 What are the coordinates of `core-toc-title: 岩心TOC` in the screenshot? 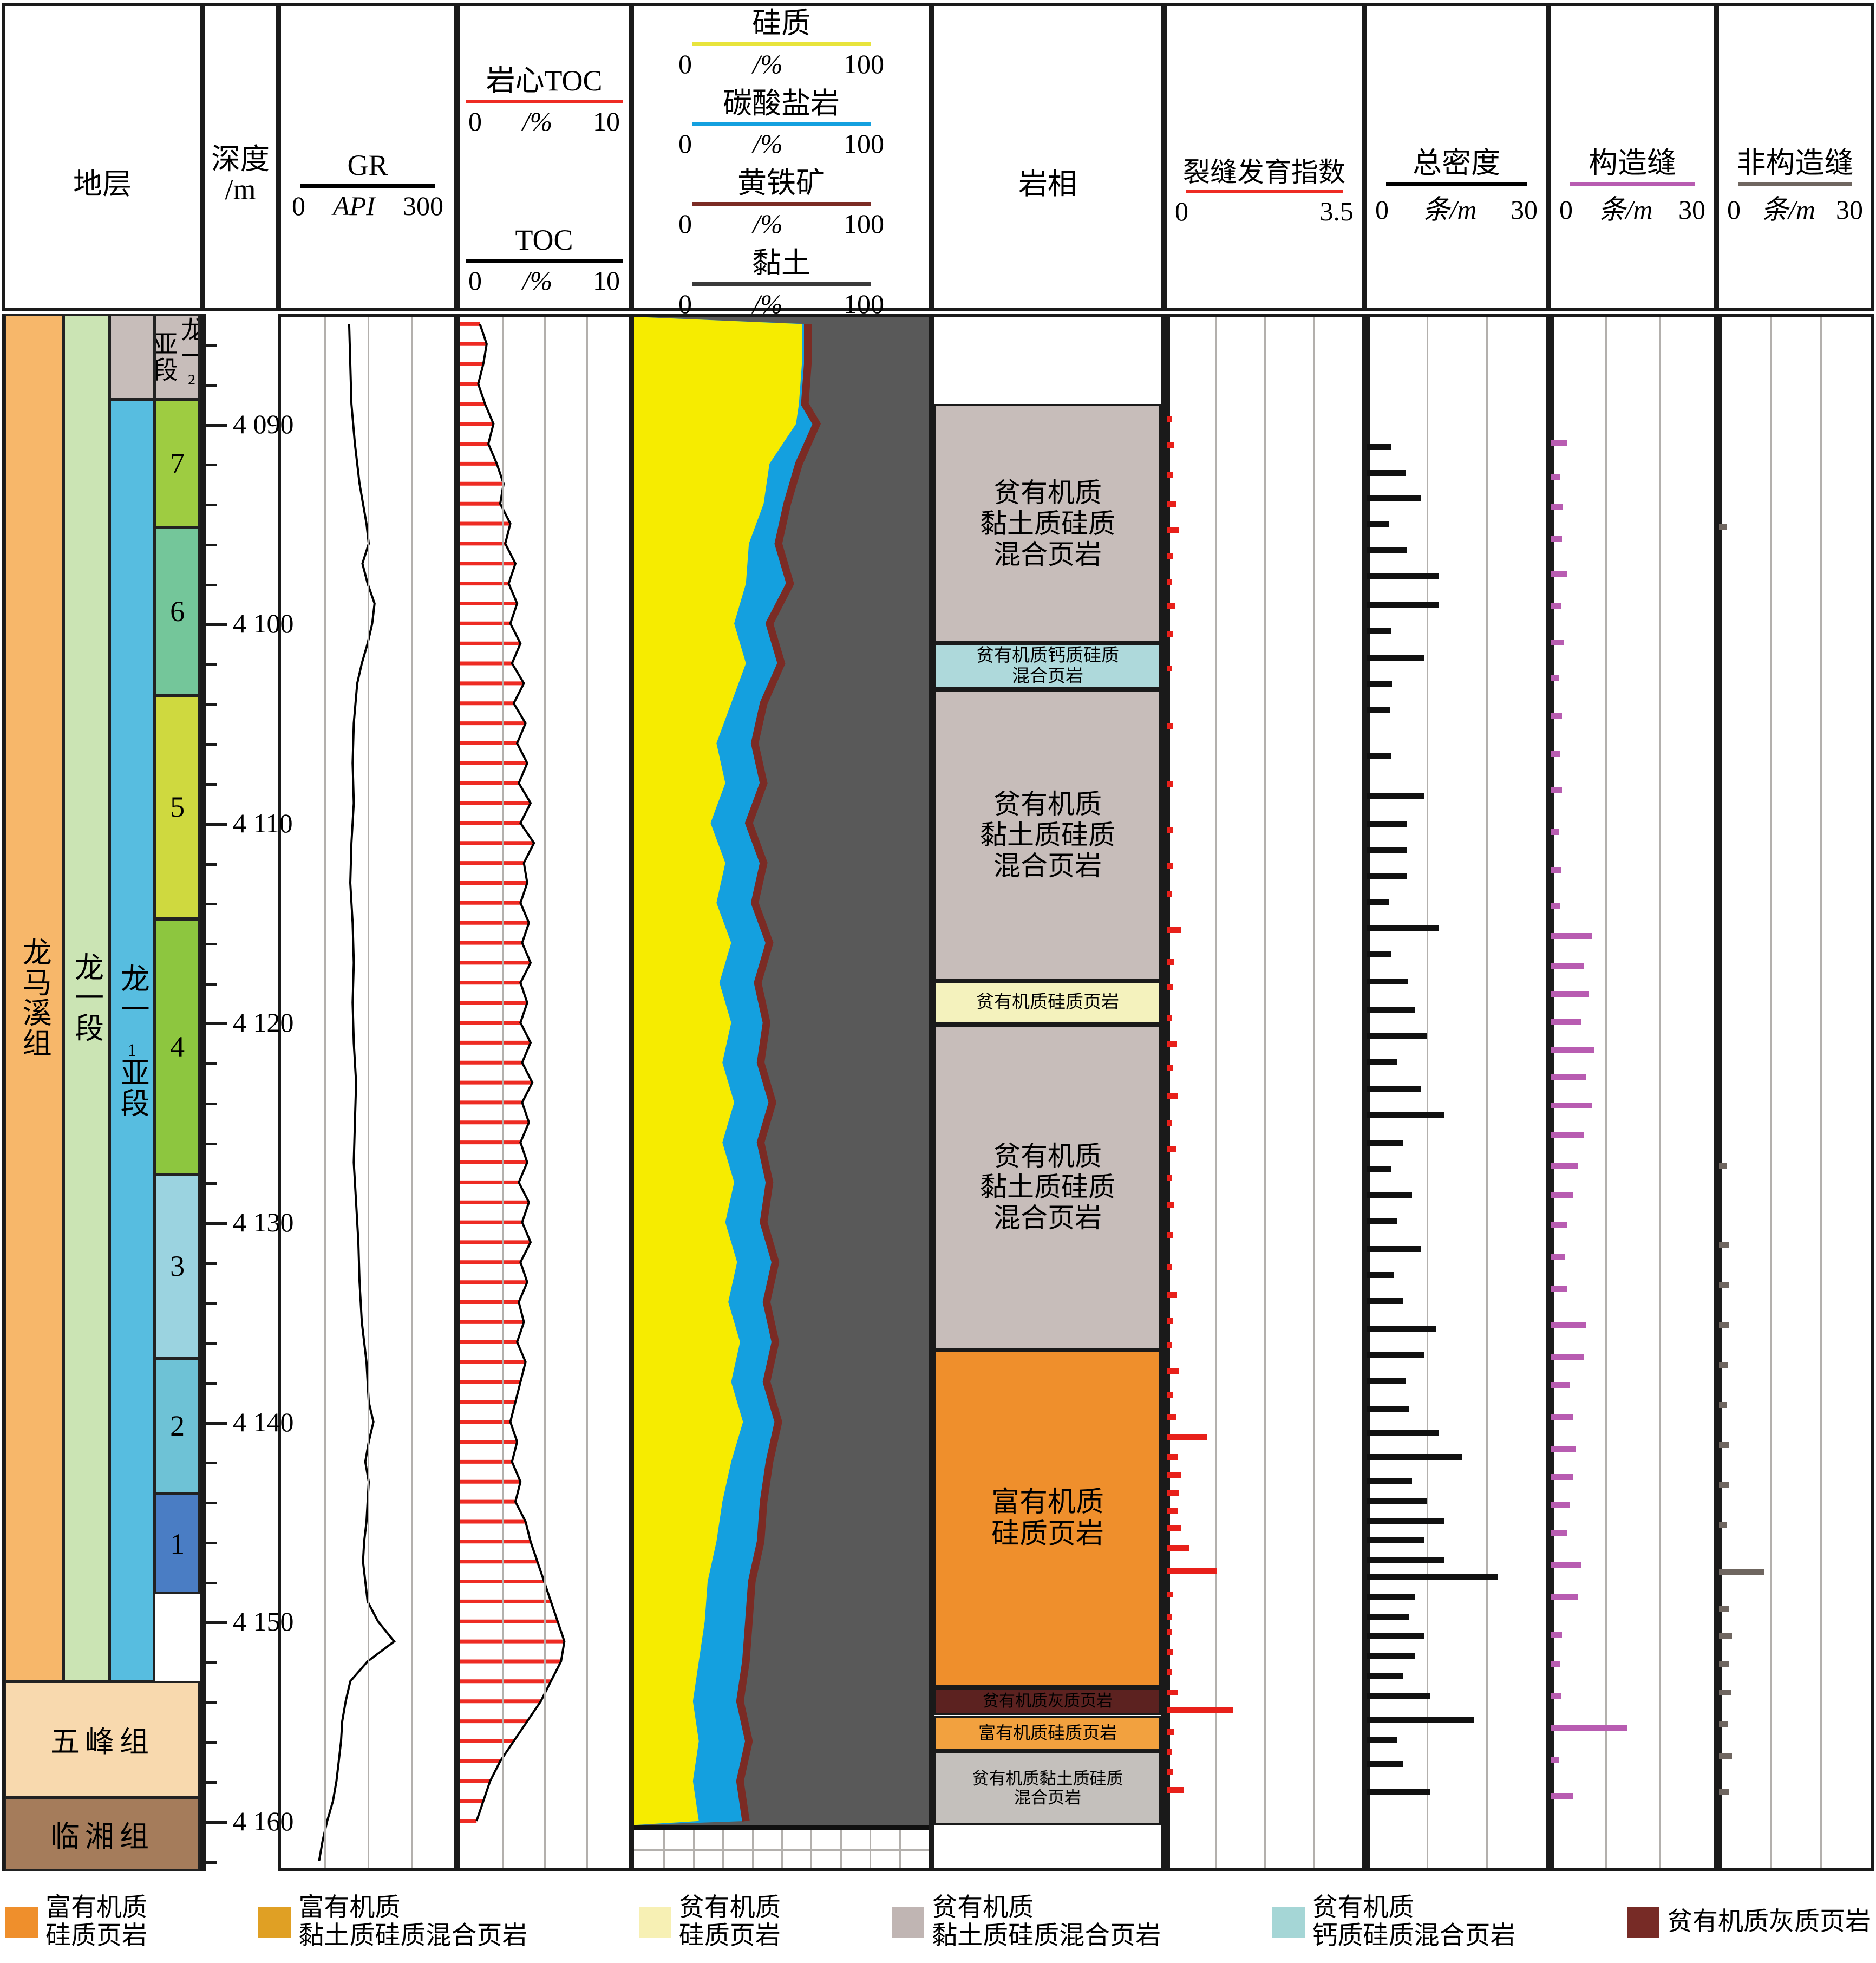 It's located at (544, 81).